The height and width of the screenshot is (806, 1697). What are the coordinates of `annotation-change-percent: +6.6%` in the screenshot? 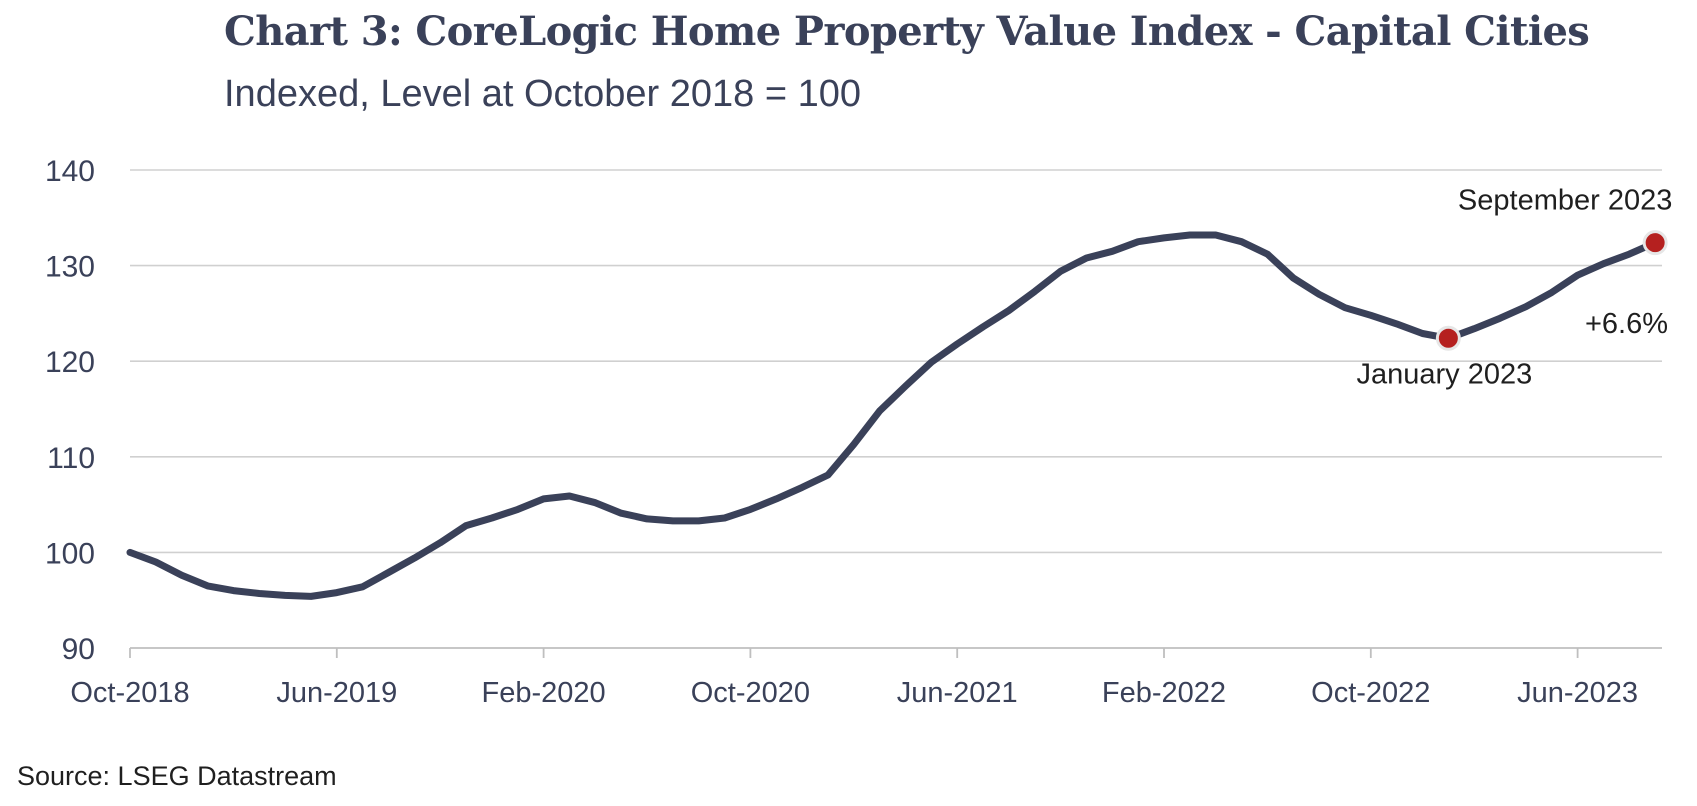 It's located at (1626, 324).